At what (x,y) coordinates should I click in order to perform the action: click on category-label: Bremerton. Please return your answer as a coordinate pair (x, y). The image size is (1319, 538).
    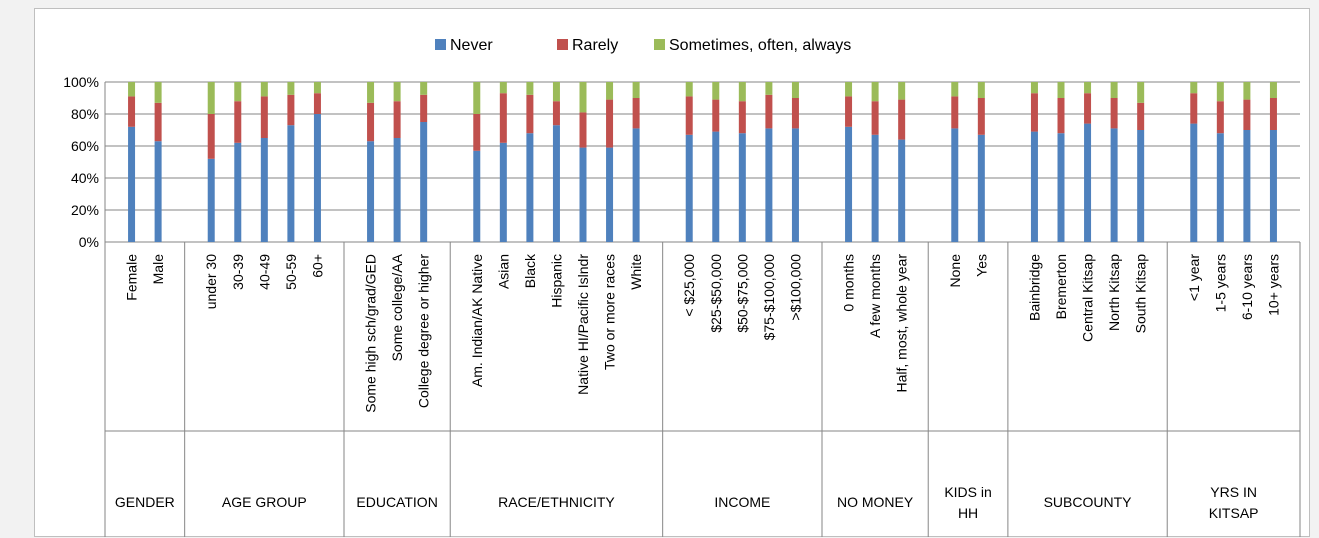
    Looking at the image, I should click on (1061, 286).